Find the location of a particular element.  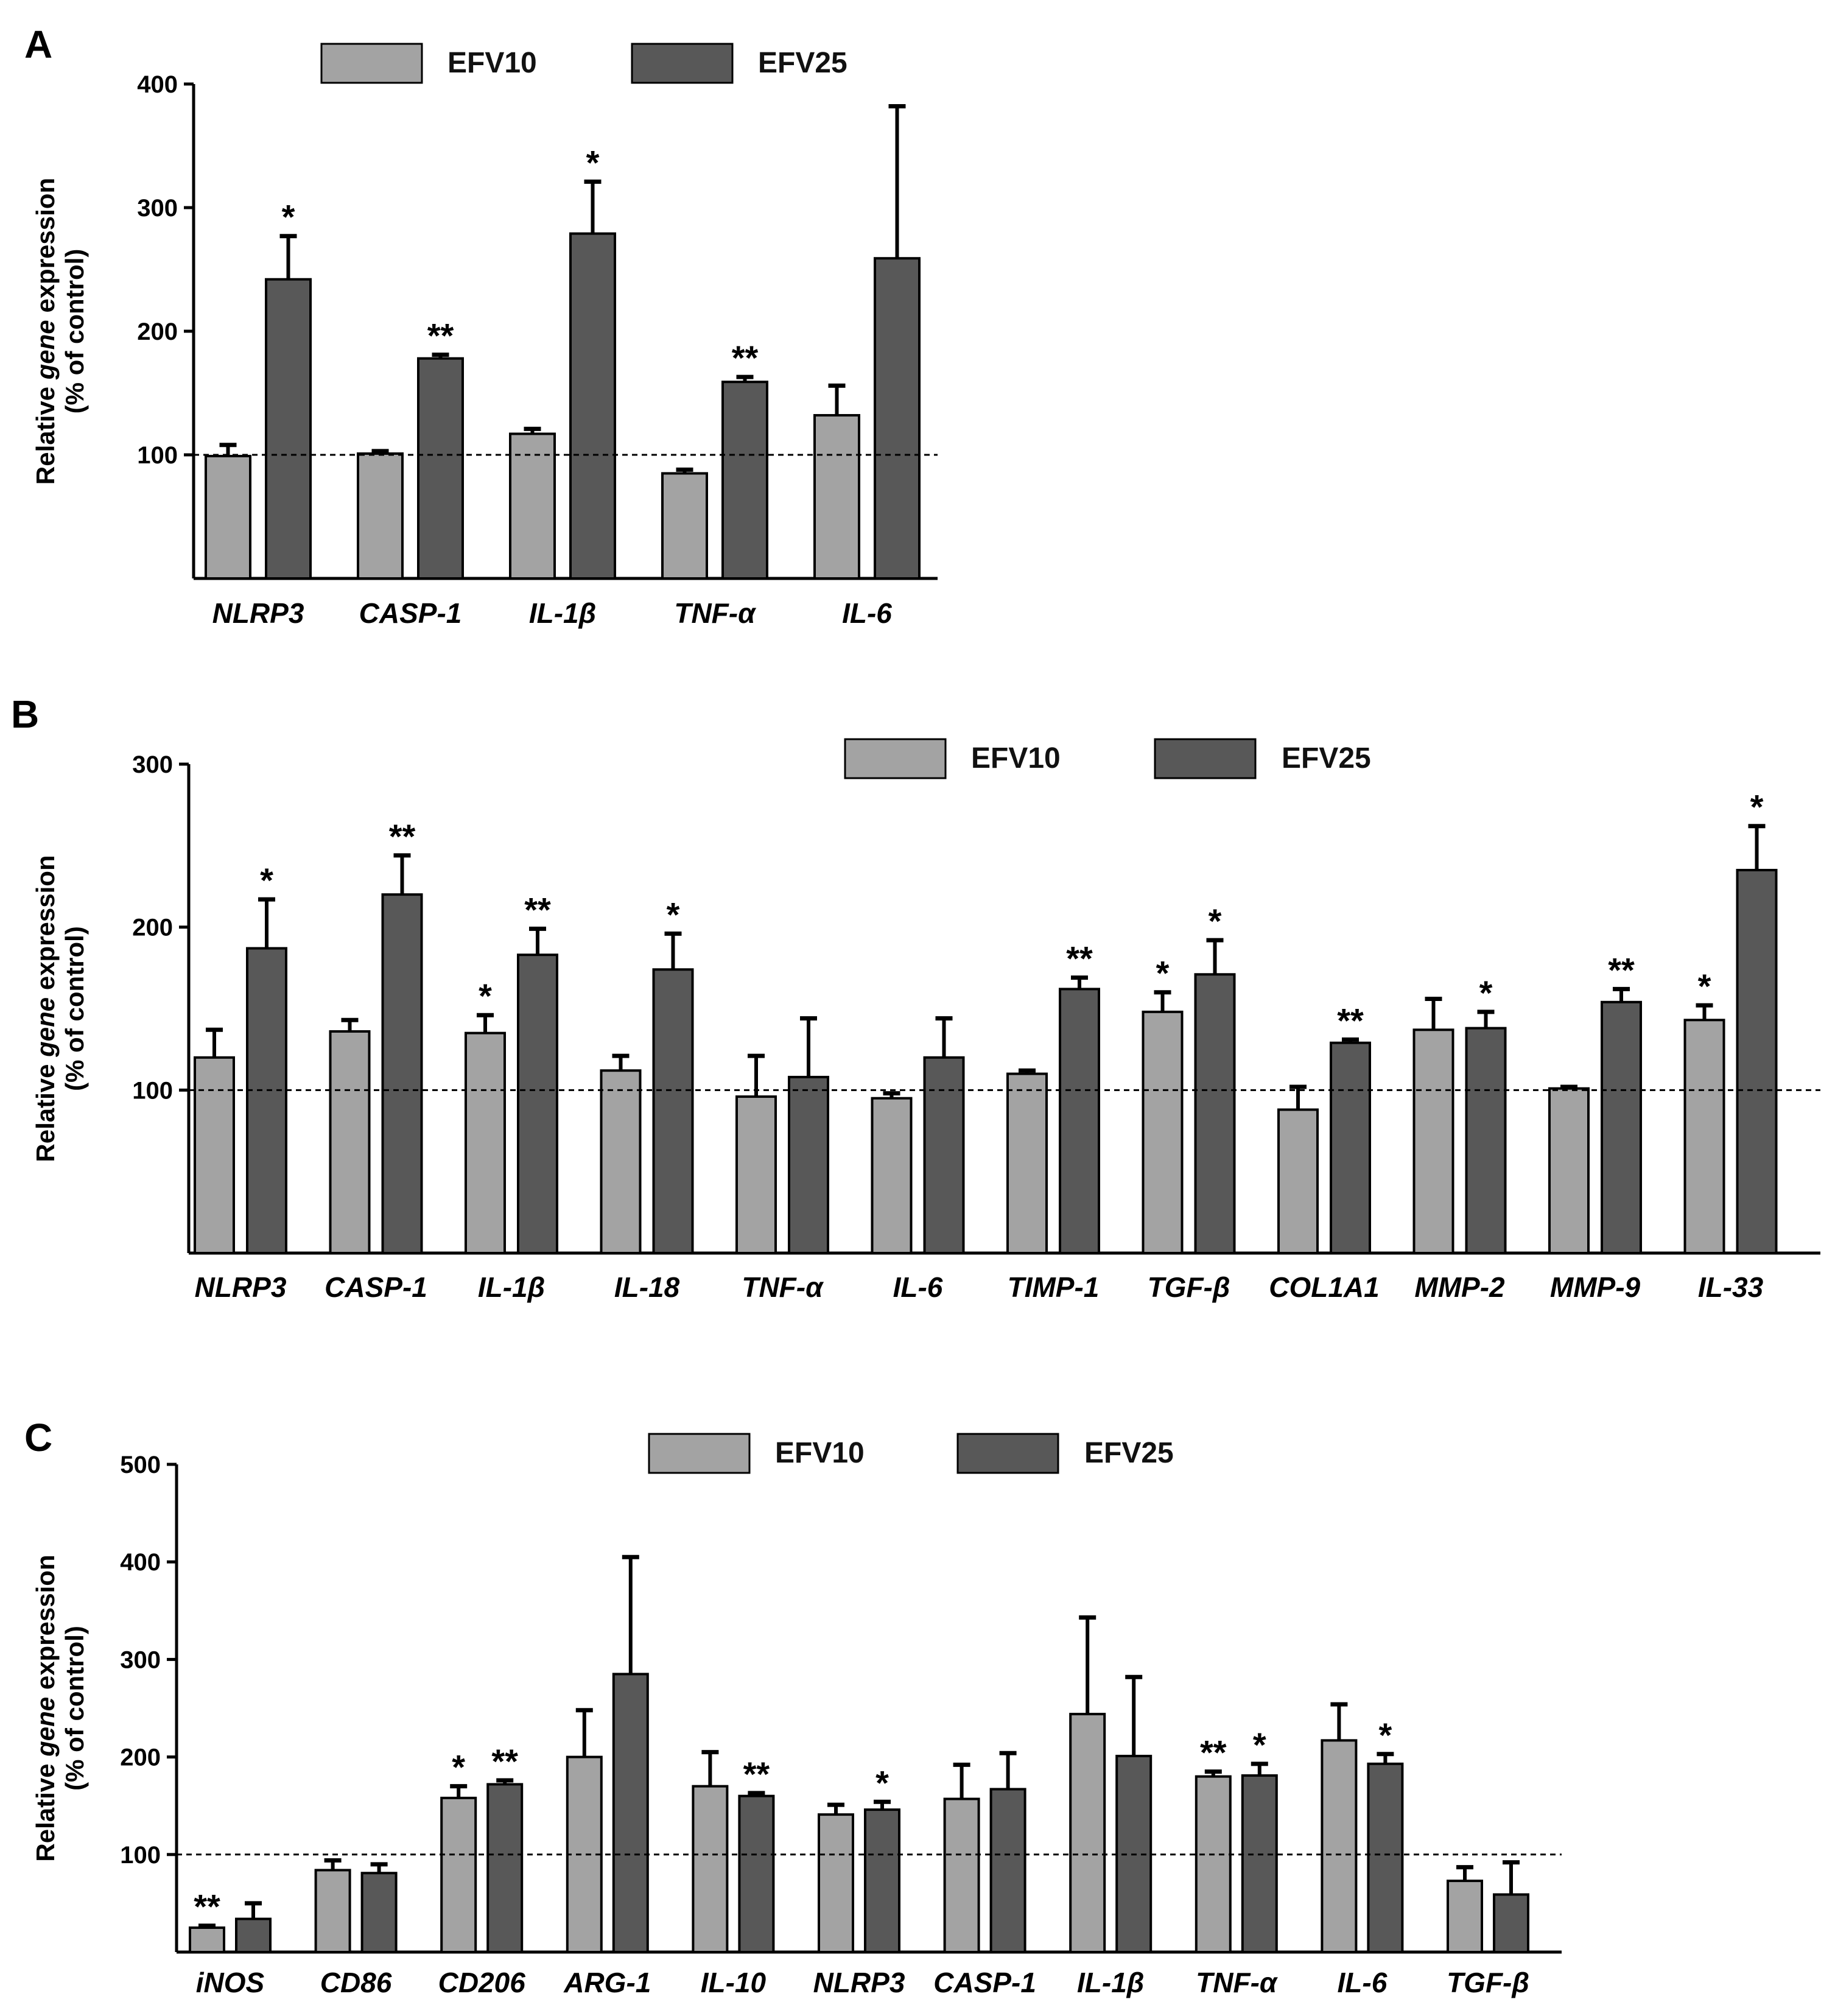

panel-letter: A is located at coordinates (38, 44).